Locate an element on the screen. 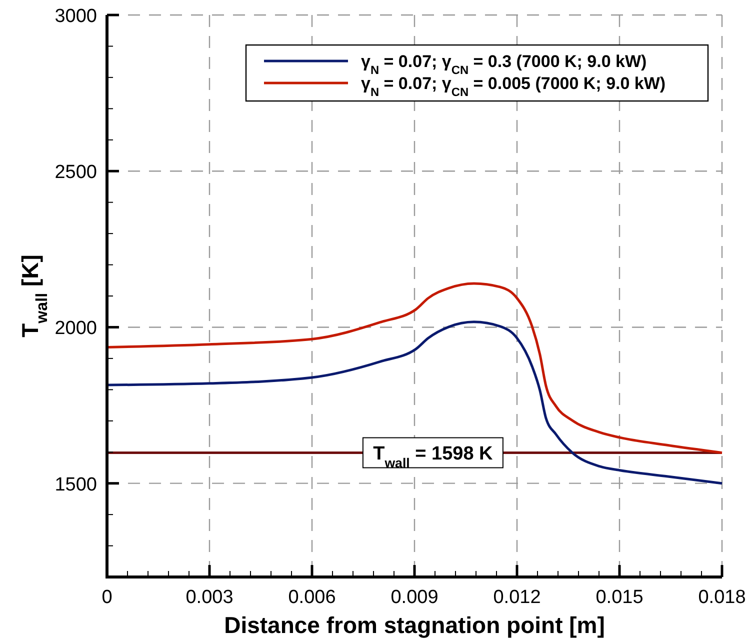 The width and height of the screenshot is (752, 641). x-tick-label: 0.006 is located at coordinates (312, 597).